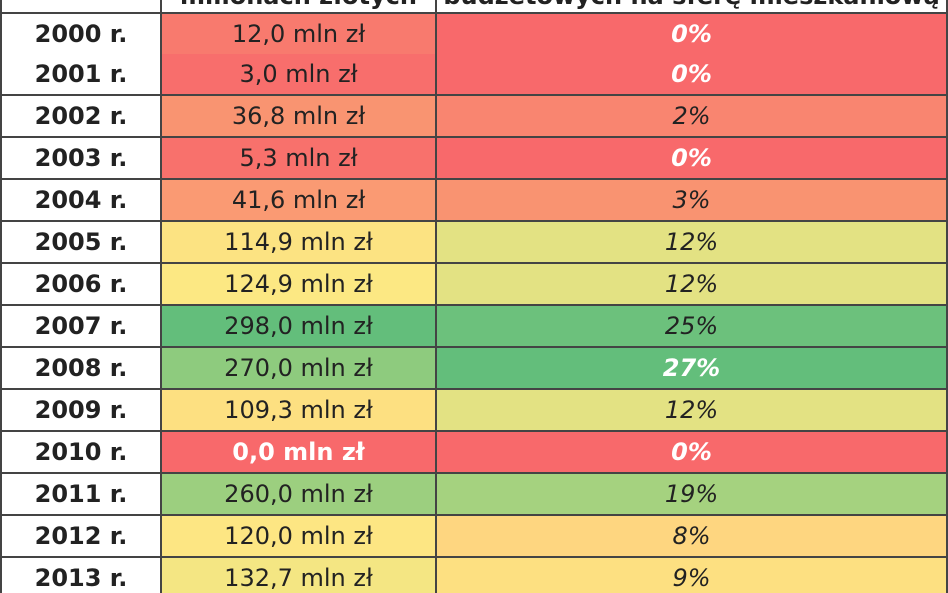 The width and height of the screenshot is (948, 593). Describe the element at coordinates (81, 536) in the screenshot. I see `year-cell: 2012 r.` at that location.